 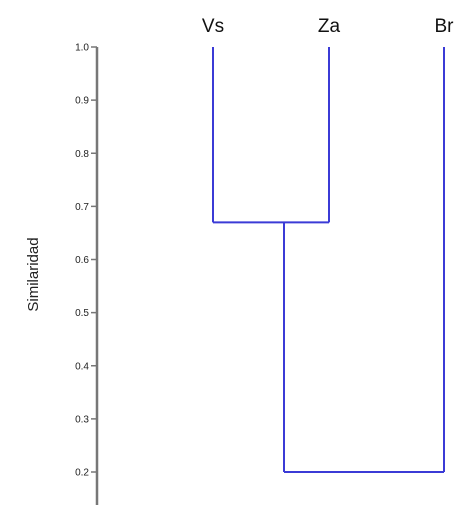 What do you see at coordinates (82, 154) in the screenshot?
I see `y-tick-label: 0.8` at bounding box center [82, 154].